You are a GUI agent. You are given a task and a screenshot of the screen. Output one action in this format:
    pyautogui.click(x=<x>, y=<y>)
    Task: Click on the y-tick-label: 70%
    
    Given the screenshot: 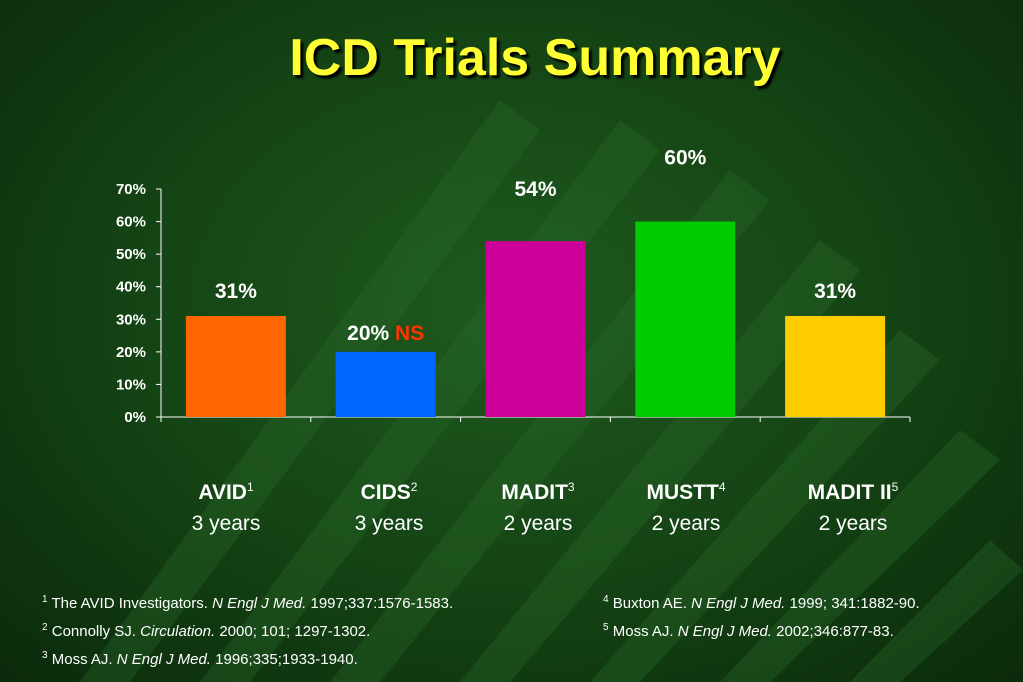 What is the action you would take?
    pyautogui.click(x=131, y=189)
    